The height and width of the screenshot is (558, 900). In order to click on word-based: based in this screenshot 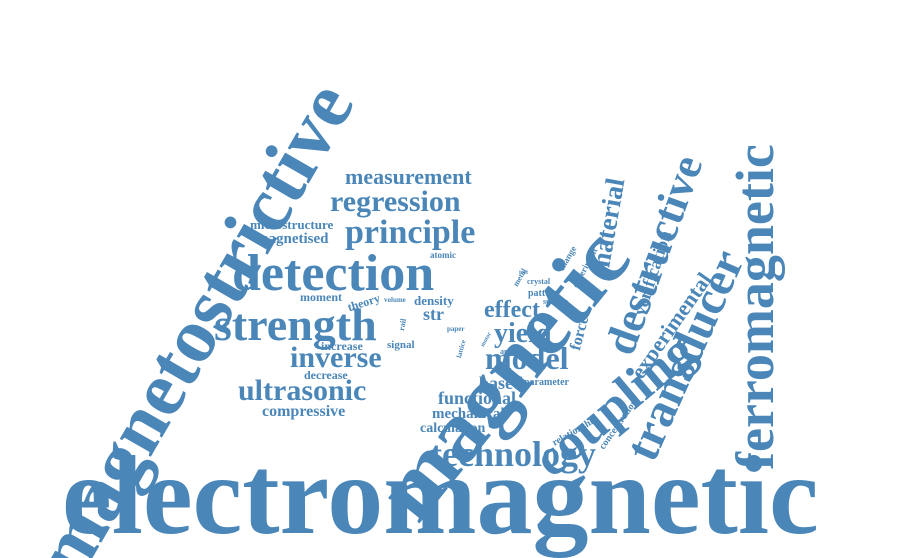, I will do `click(501, 383)`.